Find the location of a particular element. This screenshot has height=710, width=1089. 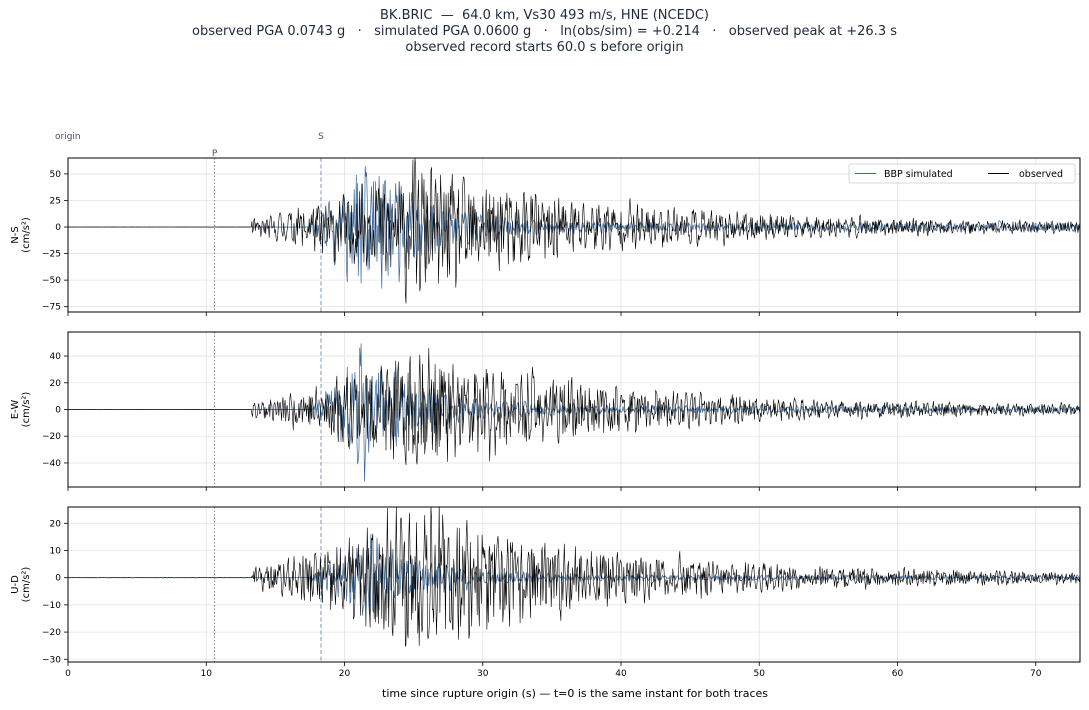

y-tick-label: −75 is located at coordinates (51, 308).